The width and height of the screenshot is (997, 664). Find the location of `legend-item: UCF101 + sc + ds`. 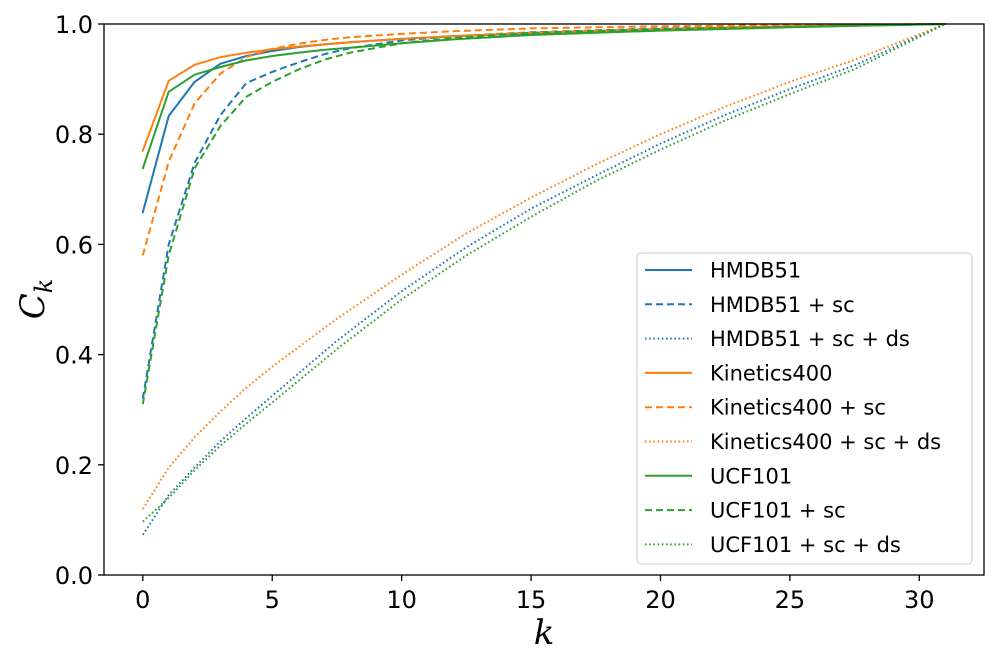

legend-item: UCF101 + sc + ds is located at coordinates (773, 545).